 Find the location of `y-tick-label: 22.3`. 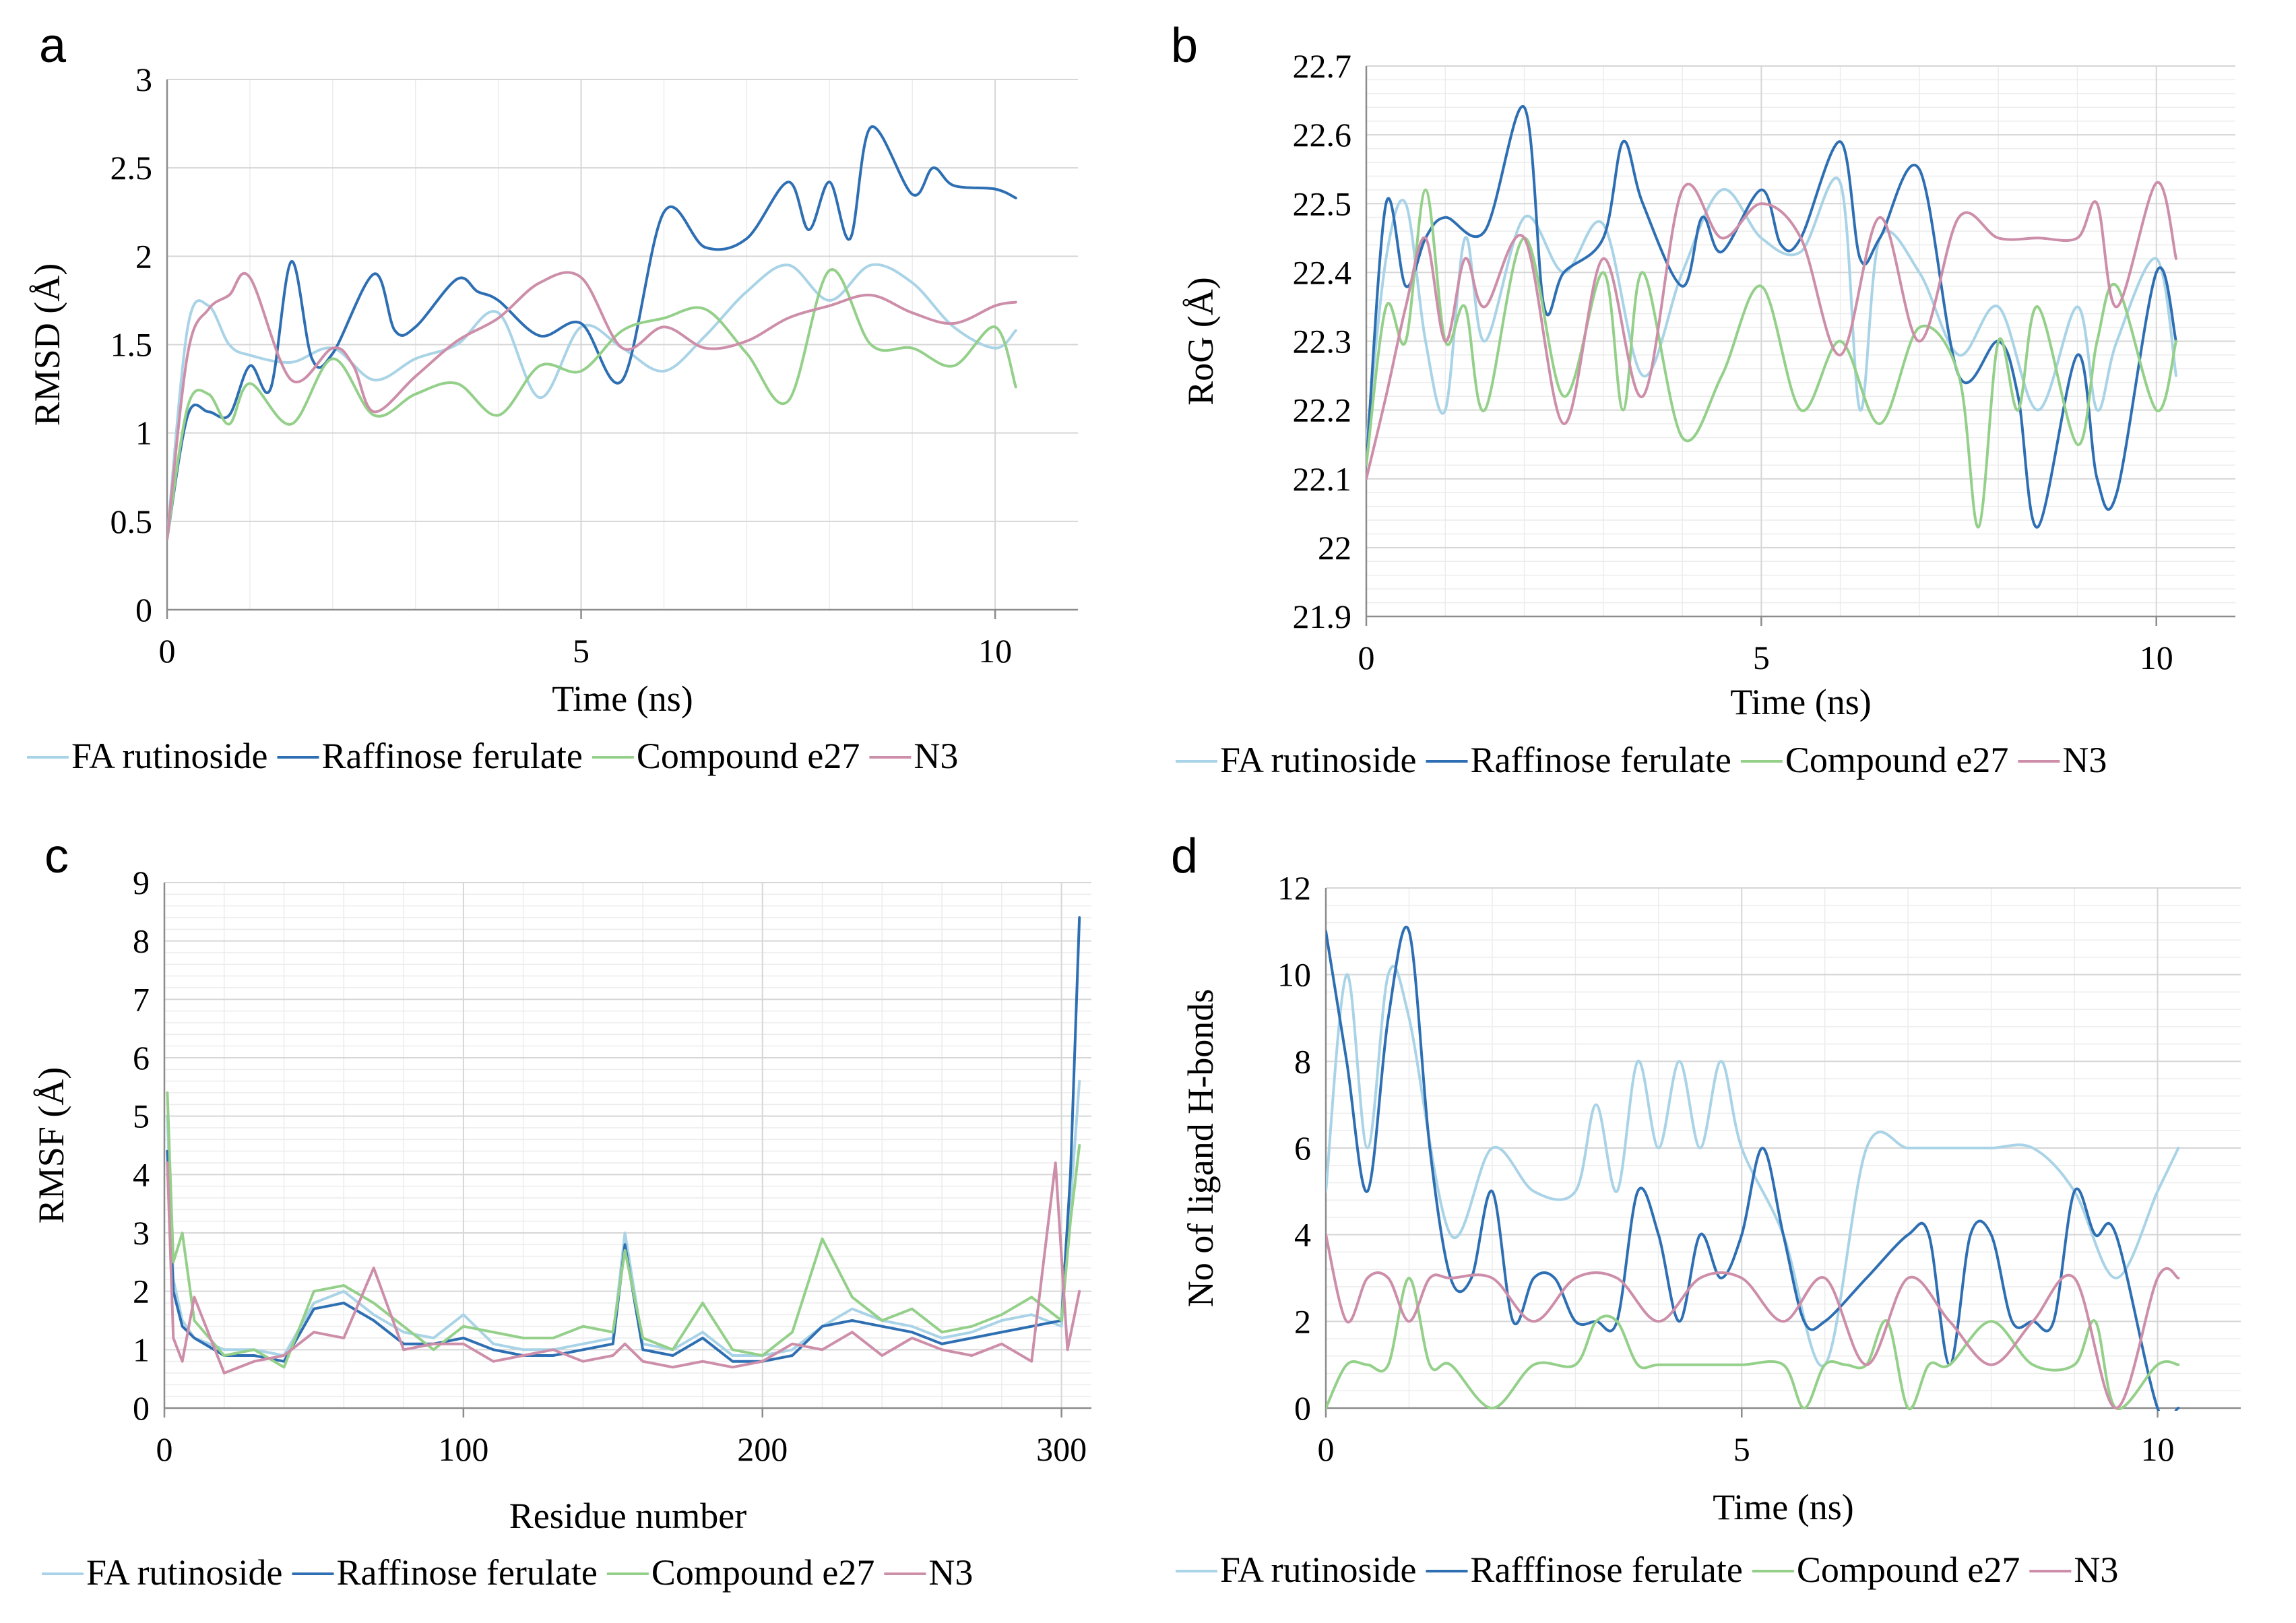

y-tick-label: 22.3 is located at coordinates (1322, 341).